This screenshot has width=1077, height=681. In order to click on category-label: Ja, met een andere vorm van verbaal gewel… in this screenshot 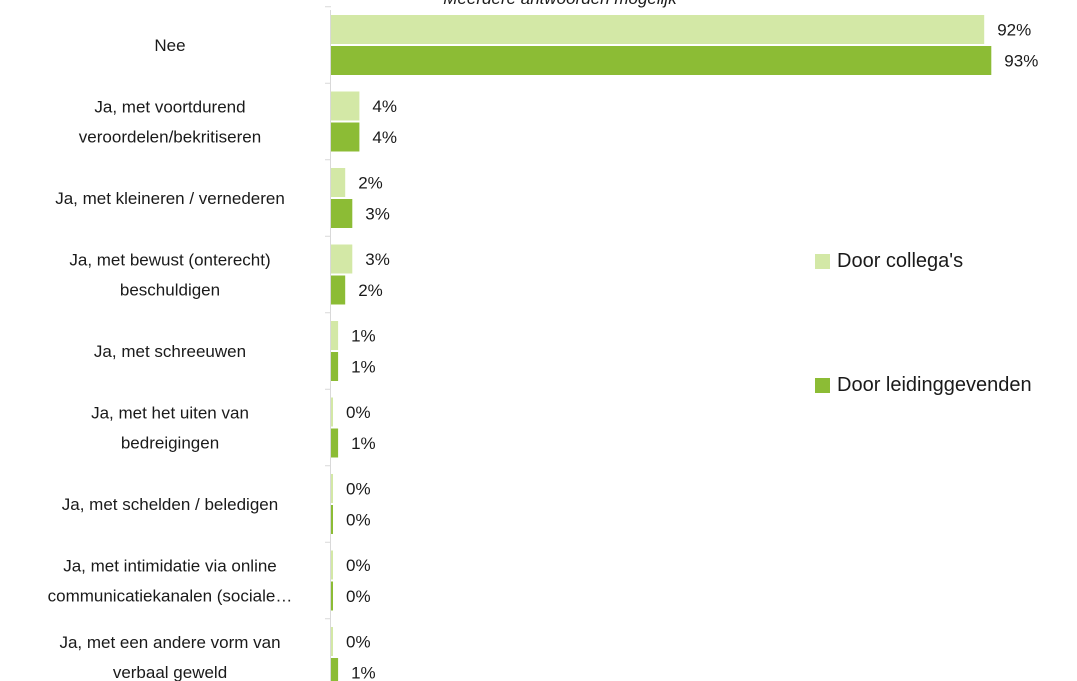, I will do `click(169, 657)`.